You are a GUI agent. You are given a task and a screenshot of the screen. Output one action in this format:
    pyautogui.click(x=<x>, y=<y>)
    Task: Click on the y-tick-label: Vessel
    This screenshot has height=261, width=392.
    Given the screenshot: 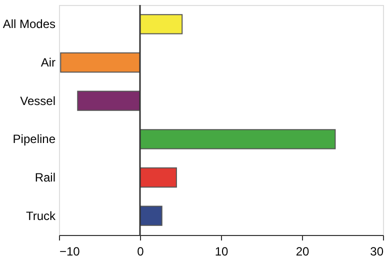 What is the action you would take?
    pyautogui.click(x=38, y=101)
    